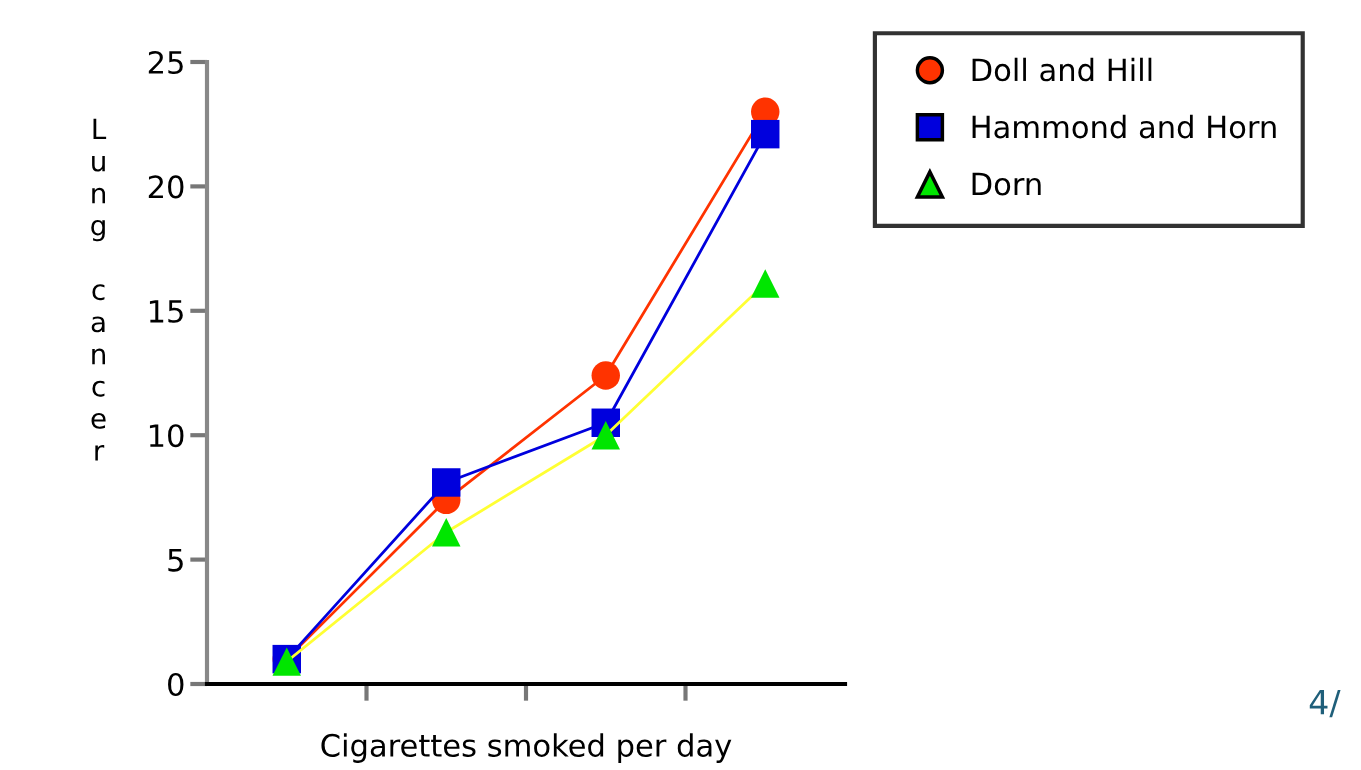 Image resolution: width=1361 pixels, height=770 pixels. I want to click on x-axis-title: Cigarettes smoked per day, so click(526, 748).